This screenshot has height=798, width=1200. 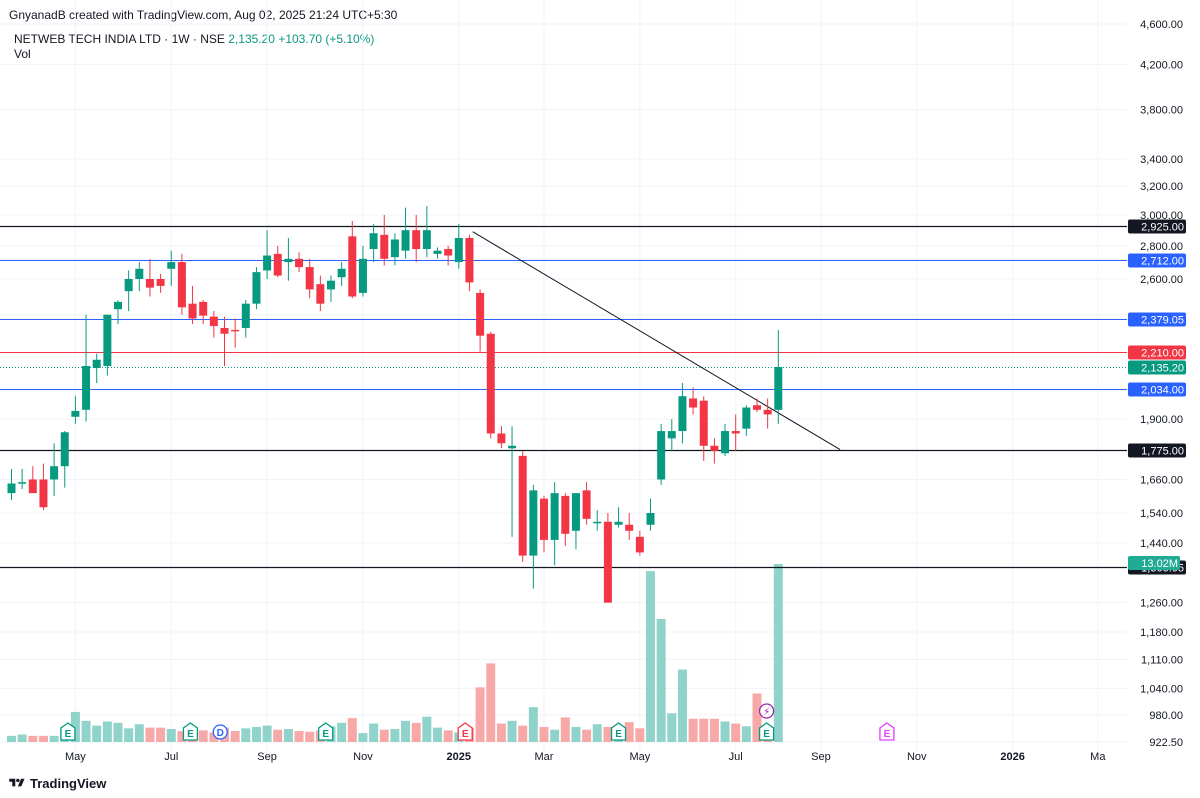 I want to click on price-tick-label: 3,200.00, so click(x=1161, y=187).